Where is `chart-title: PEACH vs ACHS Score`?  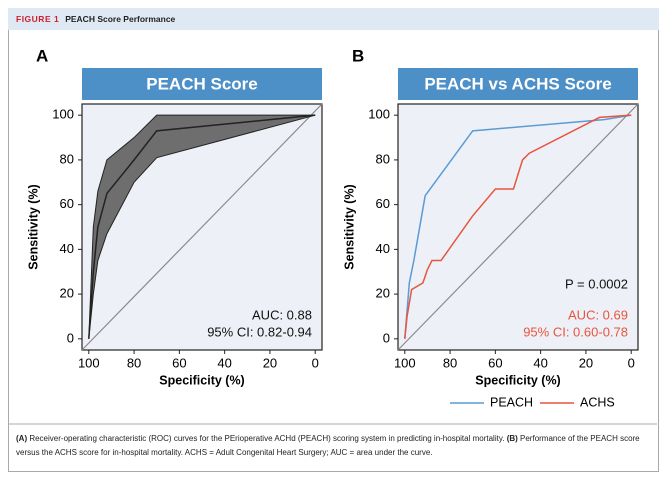 chart-title: PEACH vs ACHS Score is located at coordinates (517, 83).